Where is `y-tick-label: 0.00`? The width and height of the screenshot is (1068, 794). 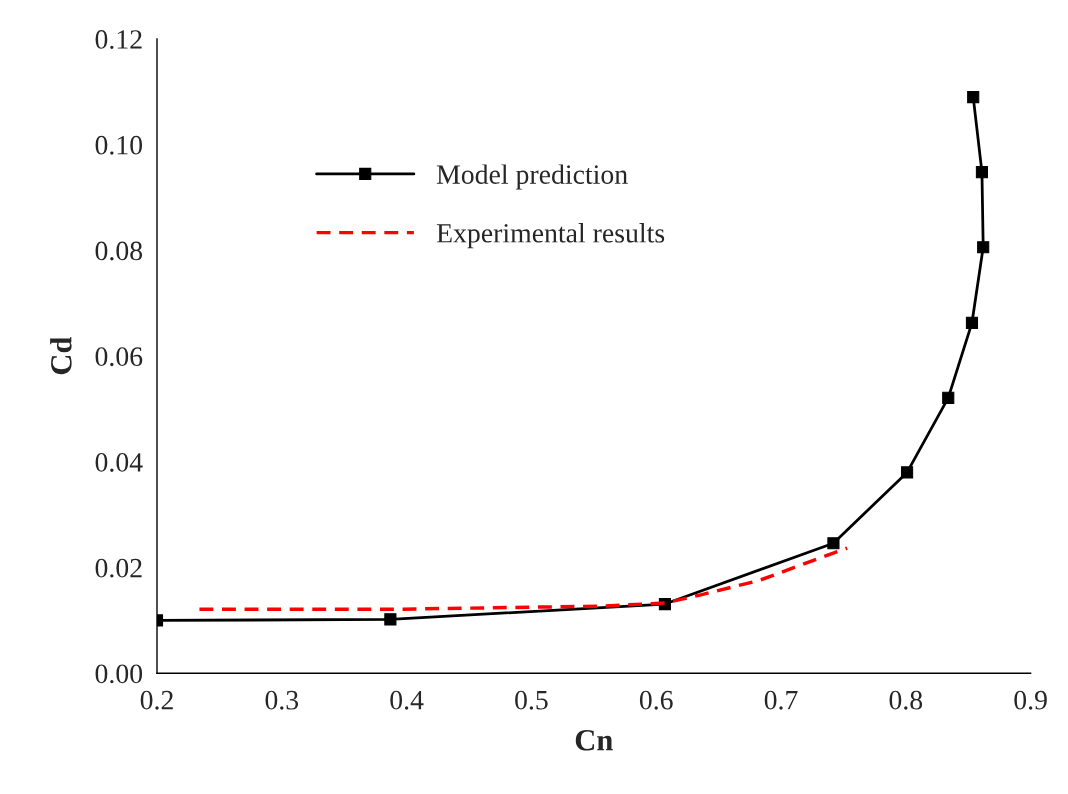 y-tick-label: 0.00 is located at coordinates (119, 674).